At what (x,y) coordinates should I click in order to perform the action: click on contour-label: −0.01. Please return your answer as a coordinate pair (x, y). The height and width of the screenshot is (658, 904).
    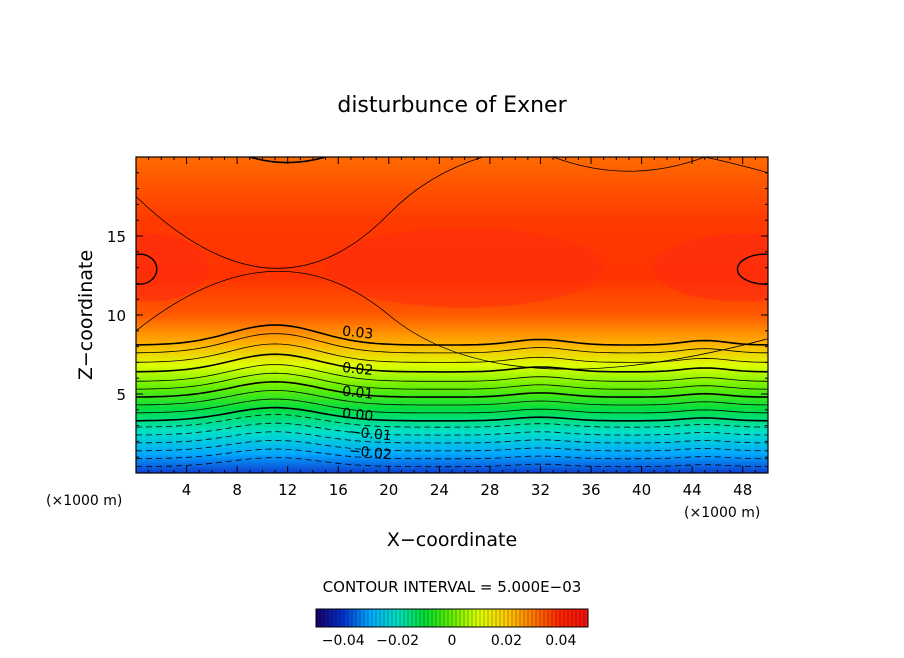
    Looking at the image, I should click on (370, 434).